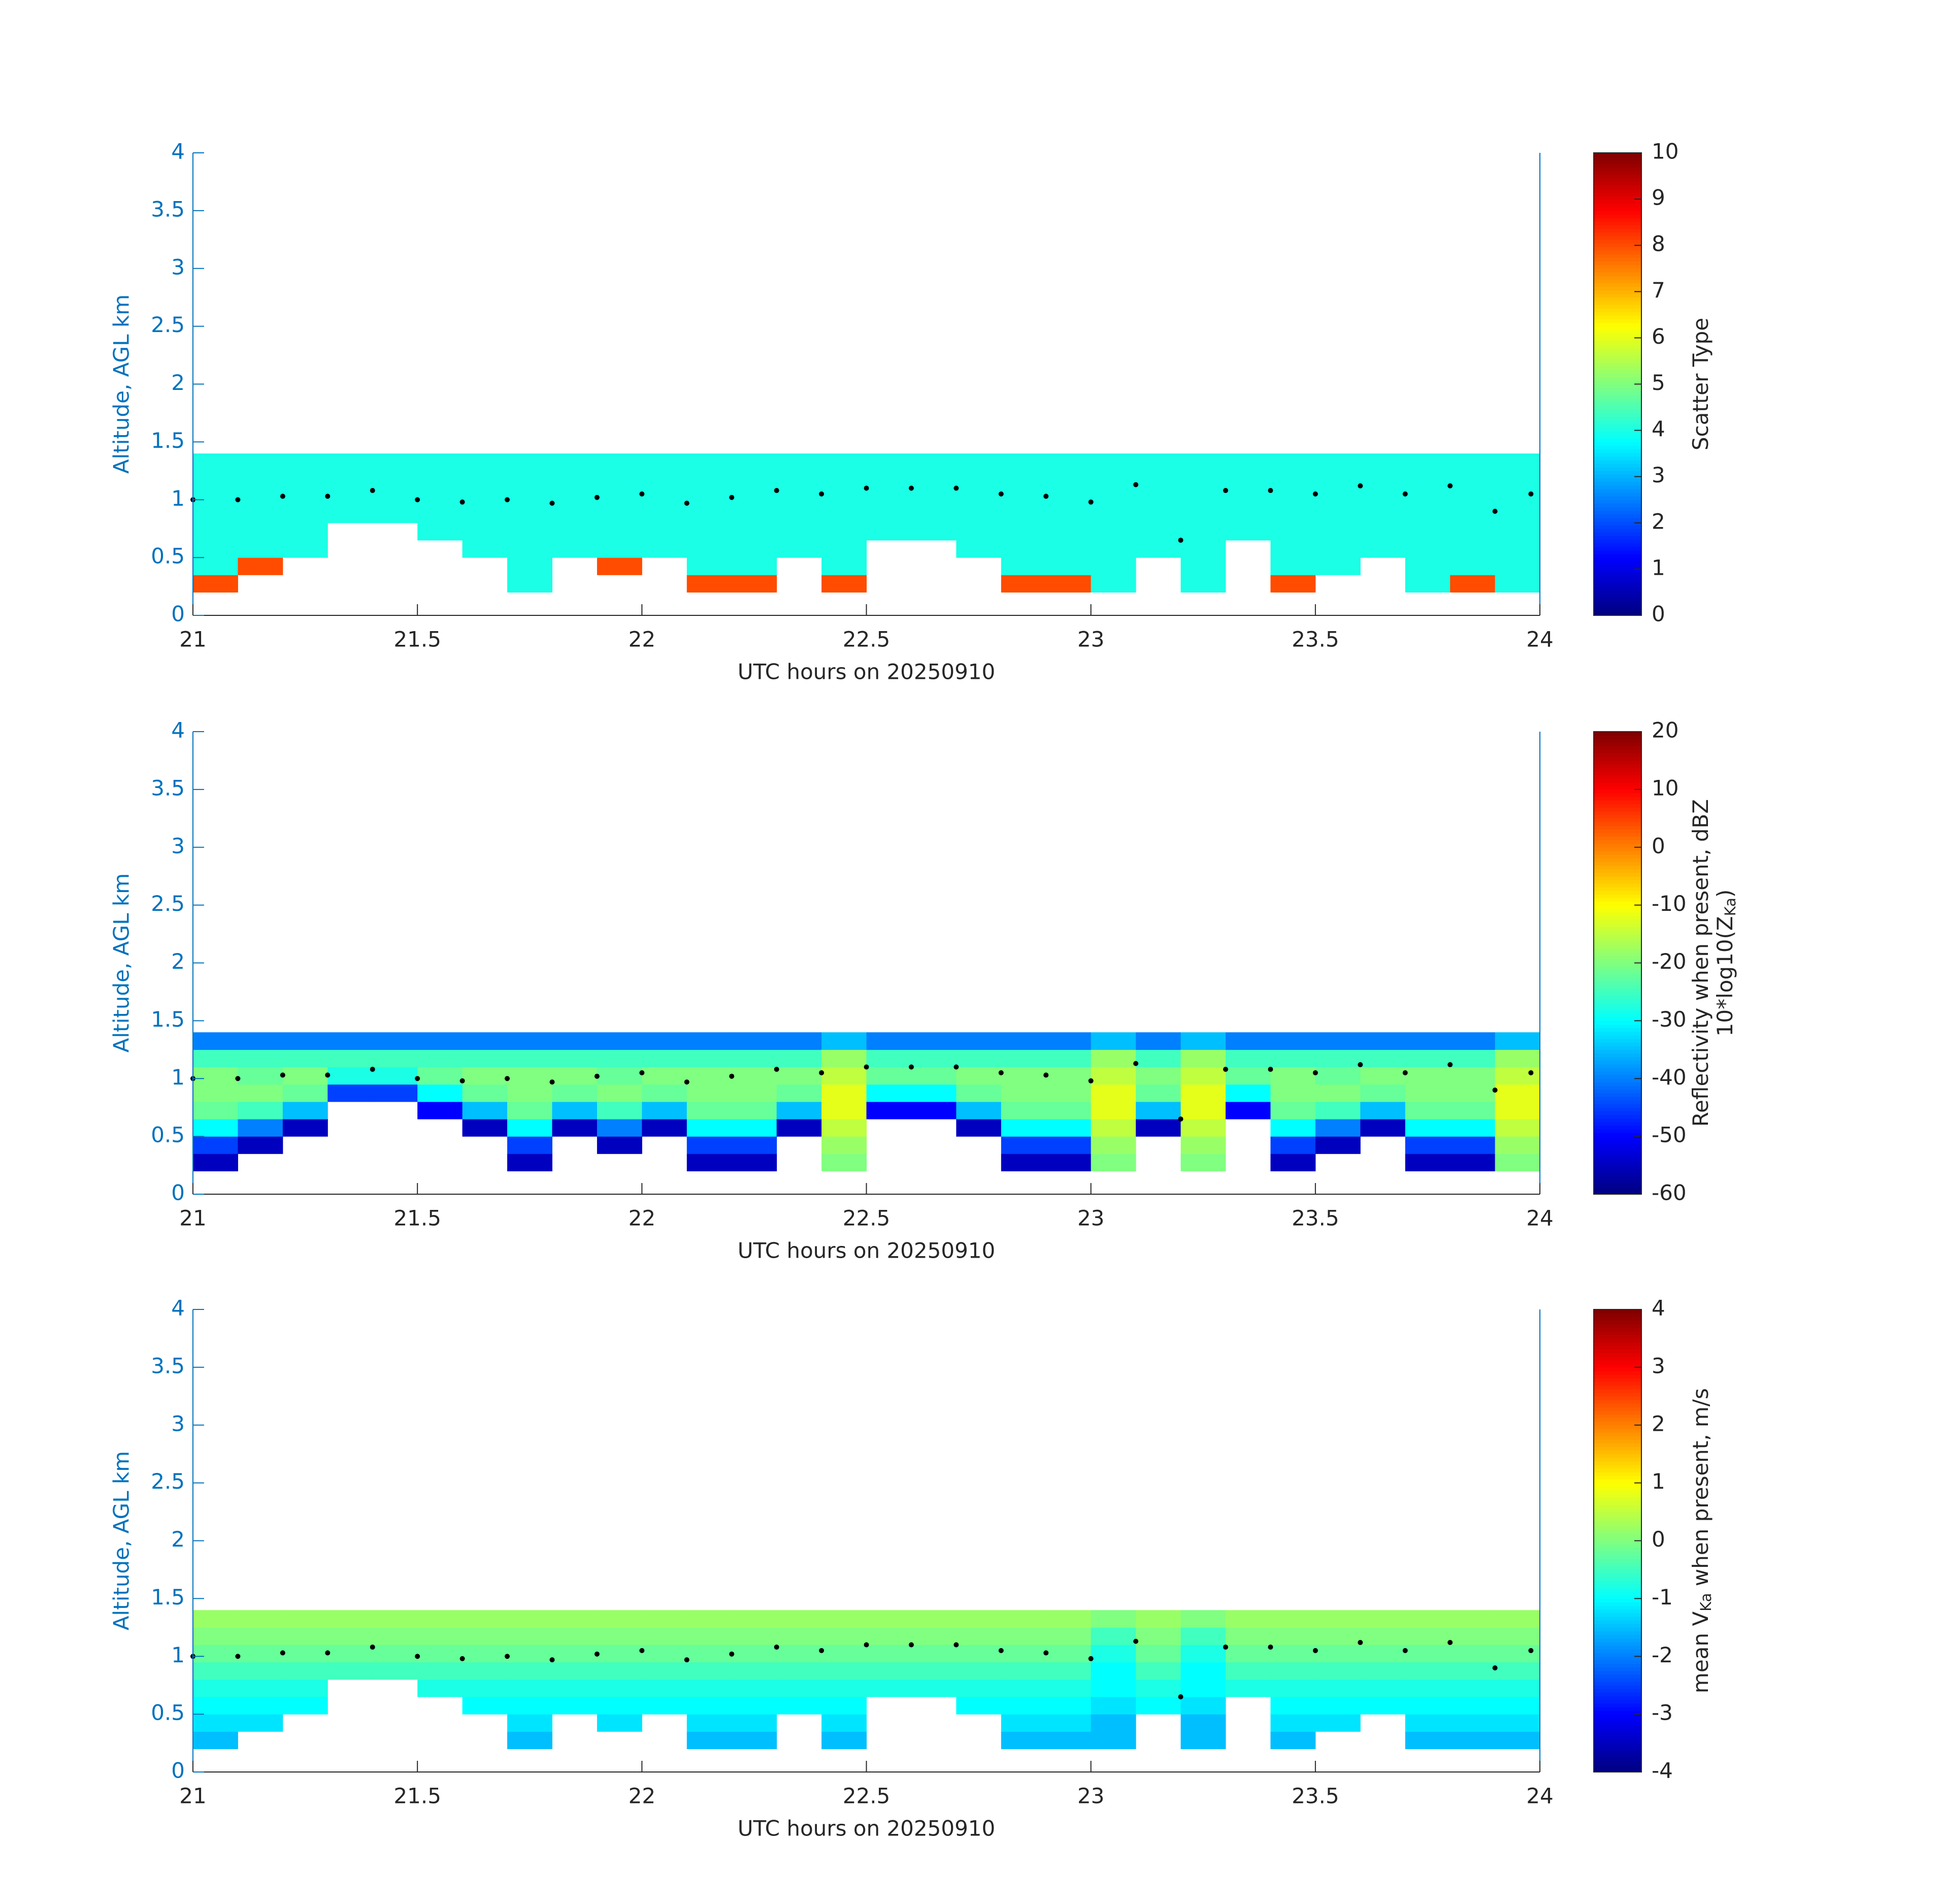  I want to click on colorbar-label-part: 10*log10(Z, so click(1725, 976).